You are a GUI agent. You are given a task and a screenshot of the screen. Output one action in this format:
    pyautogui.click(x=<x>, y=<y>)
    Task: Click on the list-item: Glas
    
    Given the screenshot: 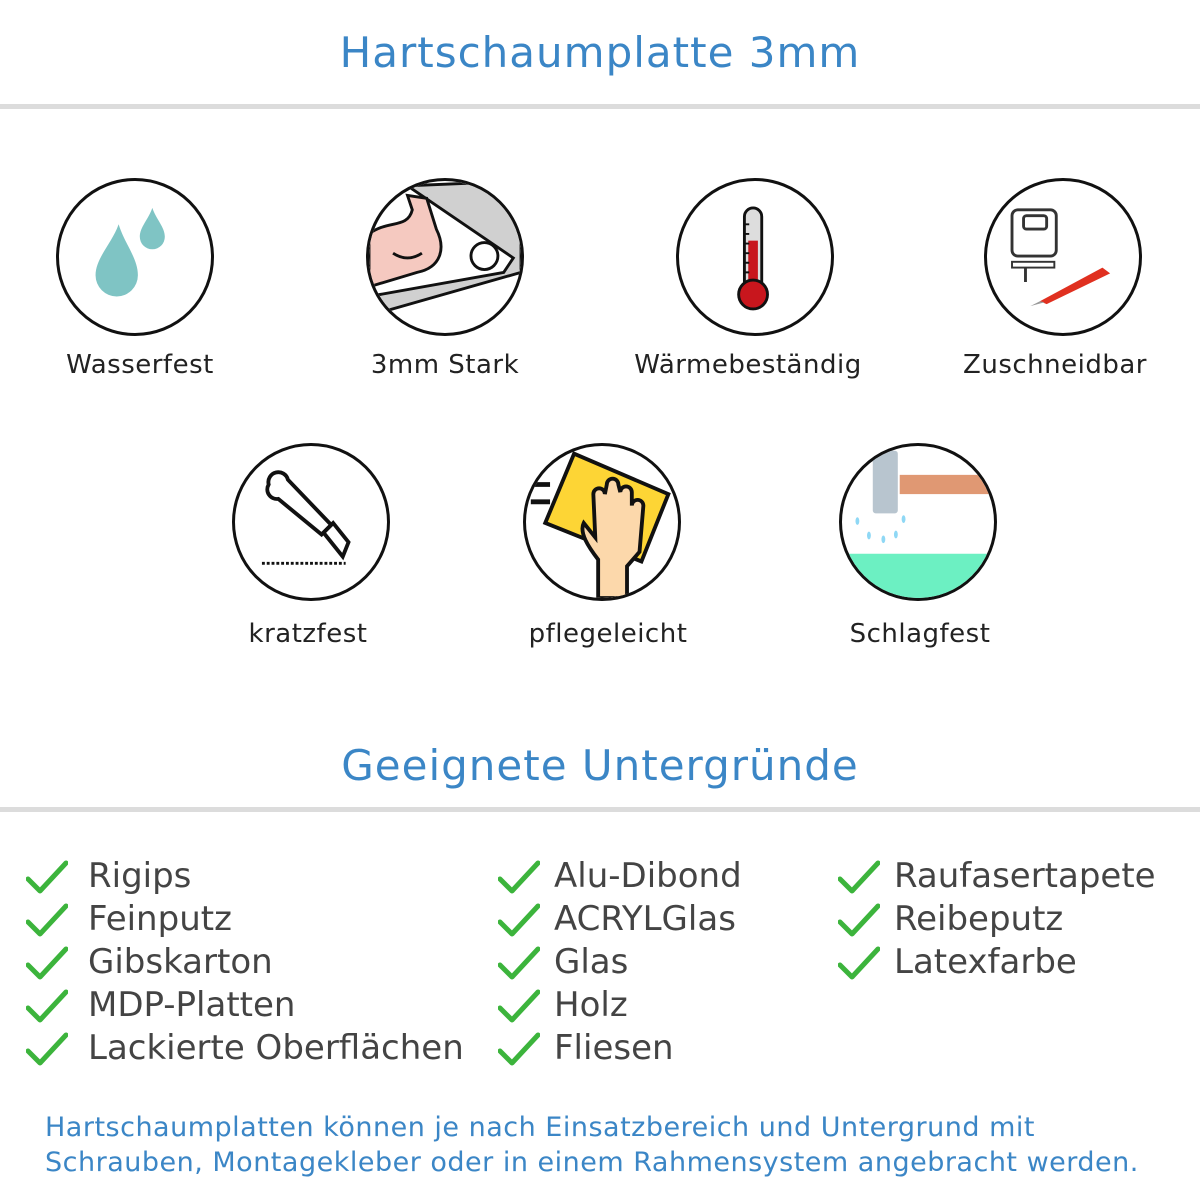 What is the action you would take?
    pyautogui.click(x=620, y=962)
    